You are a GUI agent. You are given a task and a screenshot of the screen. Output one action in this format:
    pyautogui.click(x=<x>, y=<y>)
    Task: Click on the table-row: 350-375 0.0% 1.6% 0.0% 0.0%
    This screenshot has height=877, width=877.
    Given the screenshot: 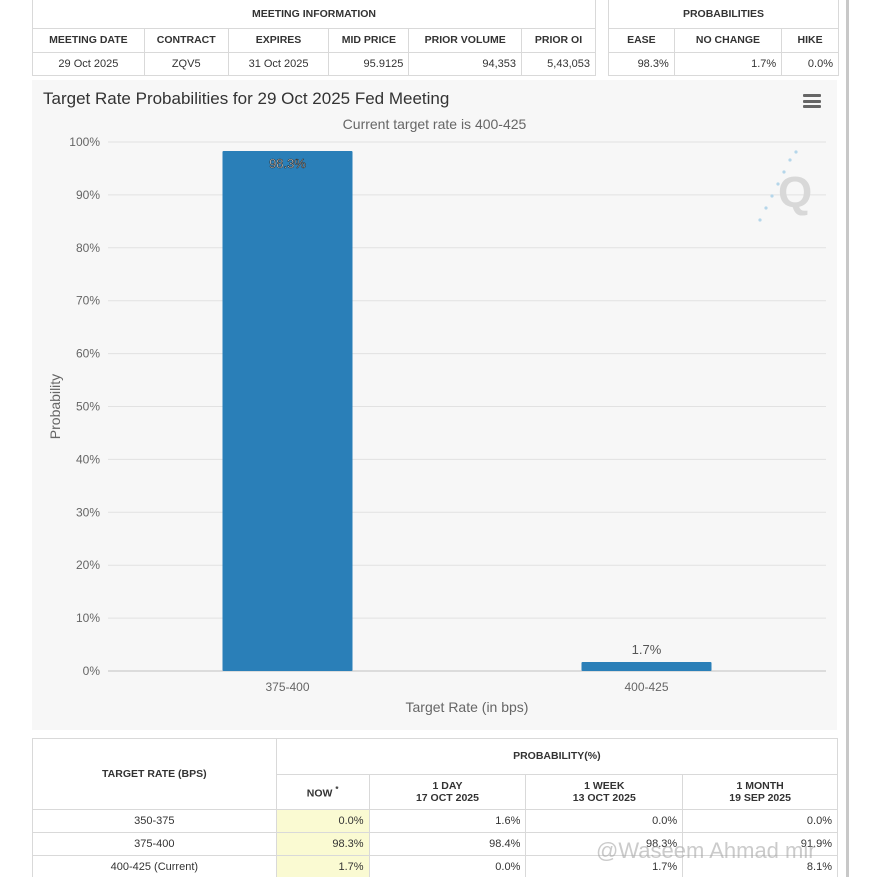 What is the action you would take?
    pyautogui.click(x=435, y=821)
    